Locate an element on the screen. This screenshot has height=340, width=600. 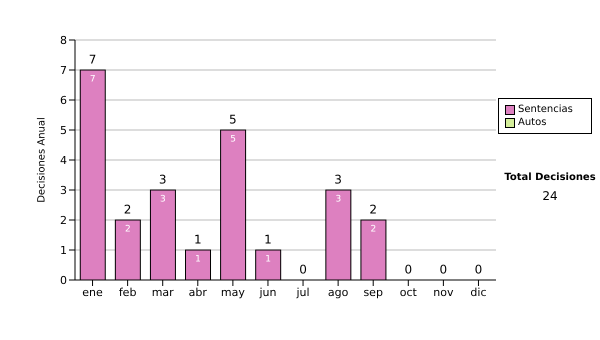
text: 24 is located at coordinates (550, 196).